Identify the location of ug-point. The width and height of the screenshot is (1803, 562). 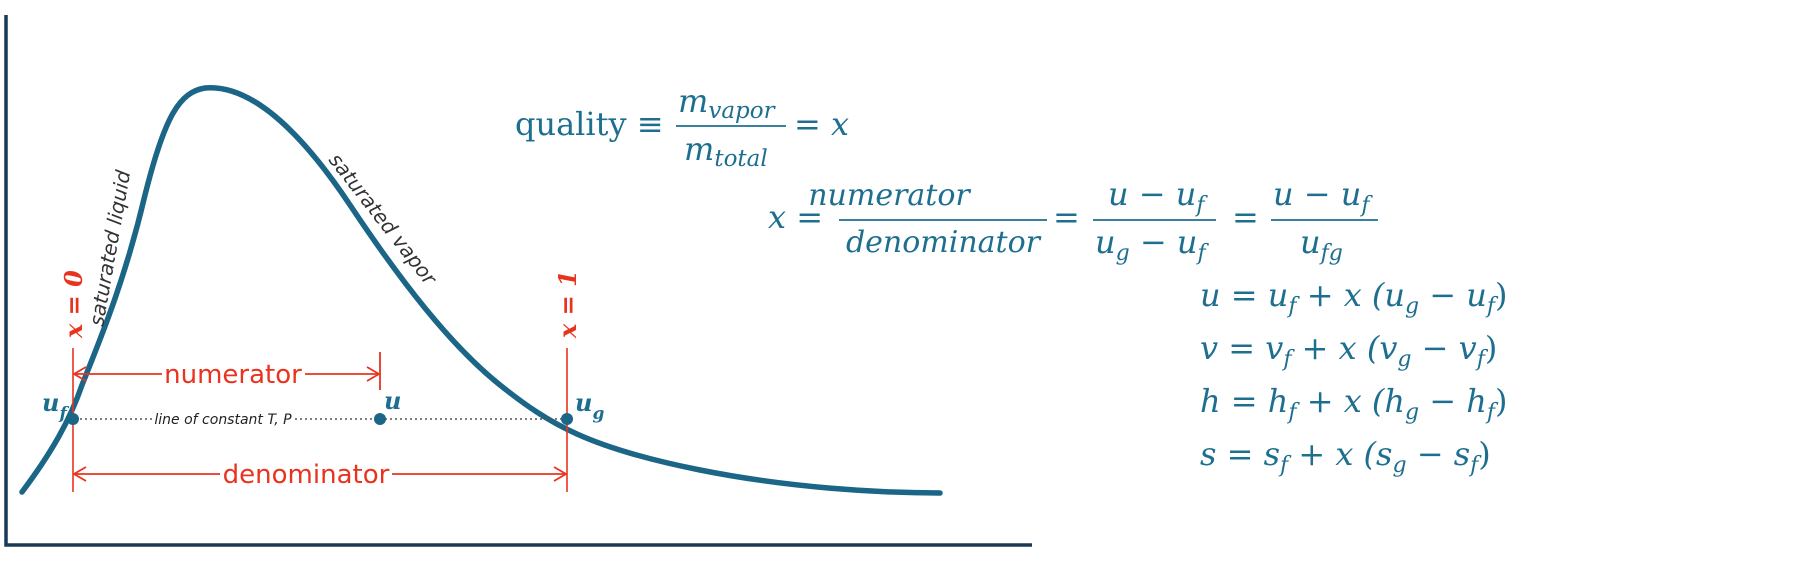
(567, 419).